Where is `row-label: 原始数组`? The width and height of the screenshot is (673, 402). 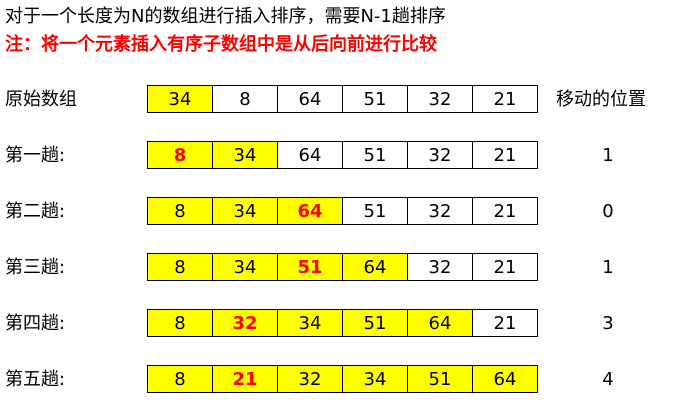
row-label: 原始数组 is located at coordinates (41, 99).